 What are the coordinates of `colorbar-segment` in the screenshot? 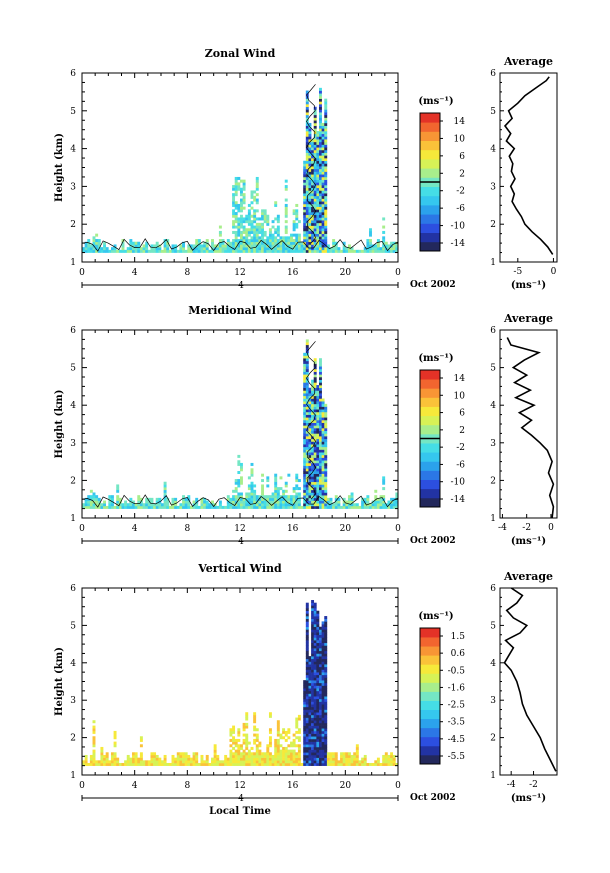 It's located at (430, 448).